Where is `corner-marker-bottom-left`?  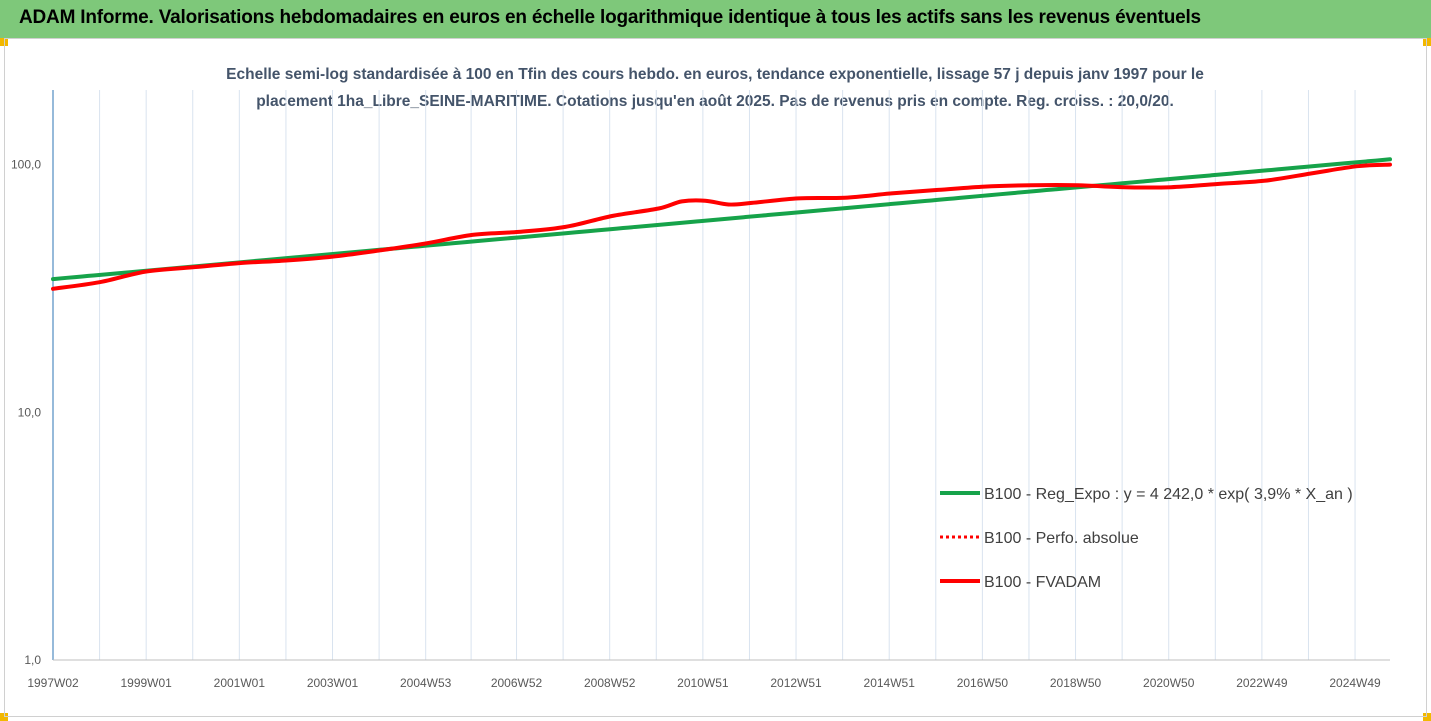 corner-marker-bottom-left is located at coordinates (4, 717).